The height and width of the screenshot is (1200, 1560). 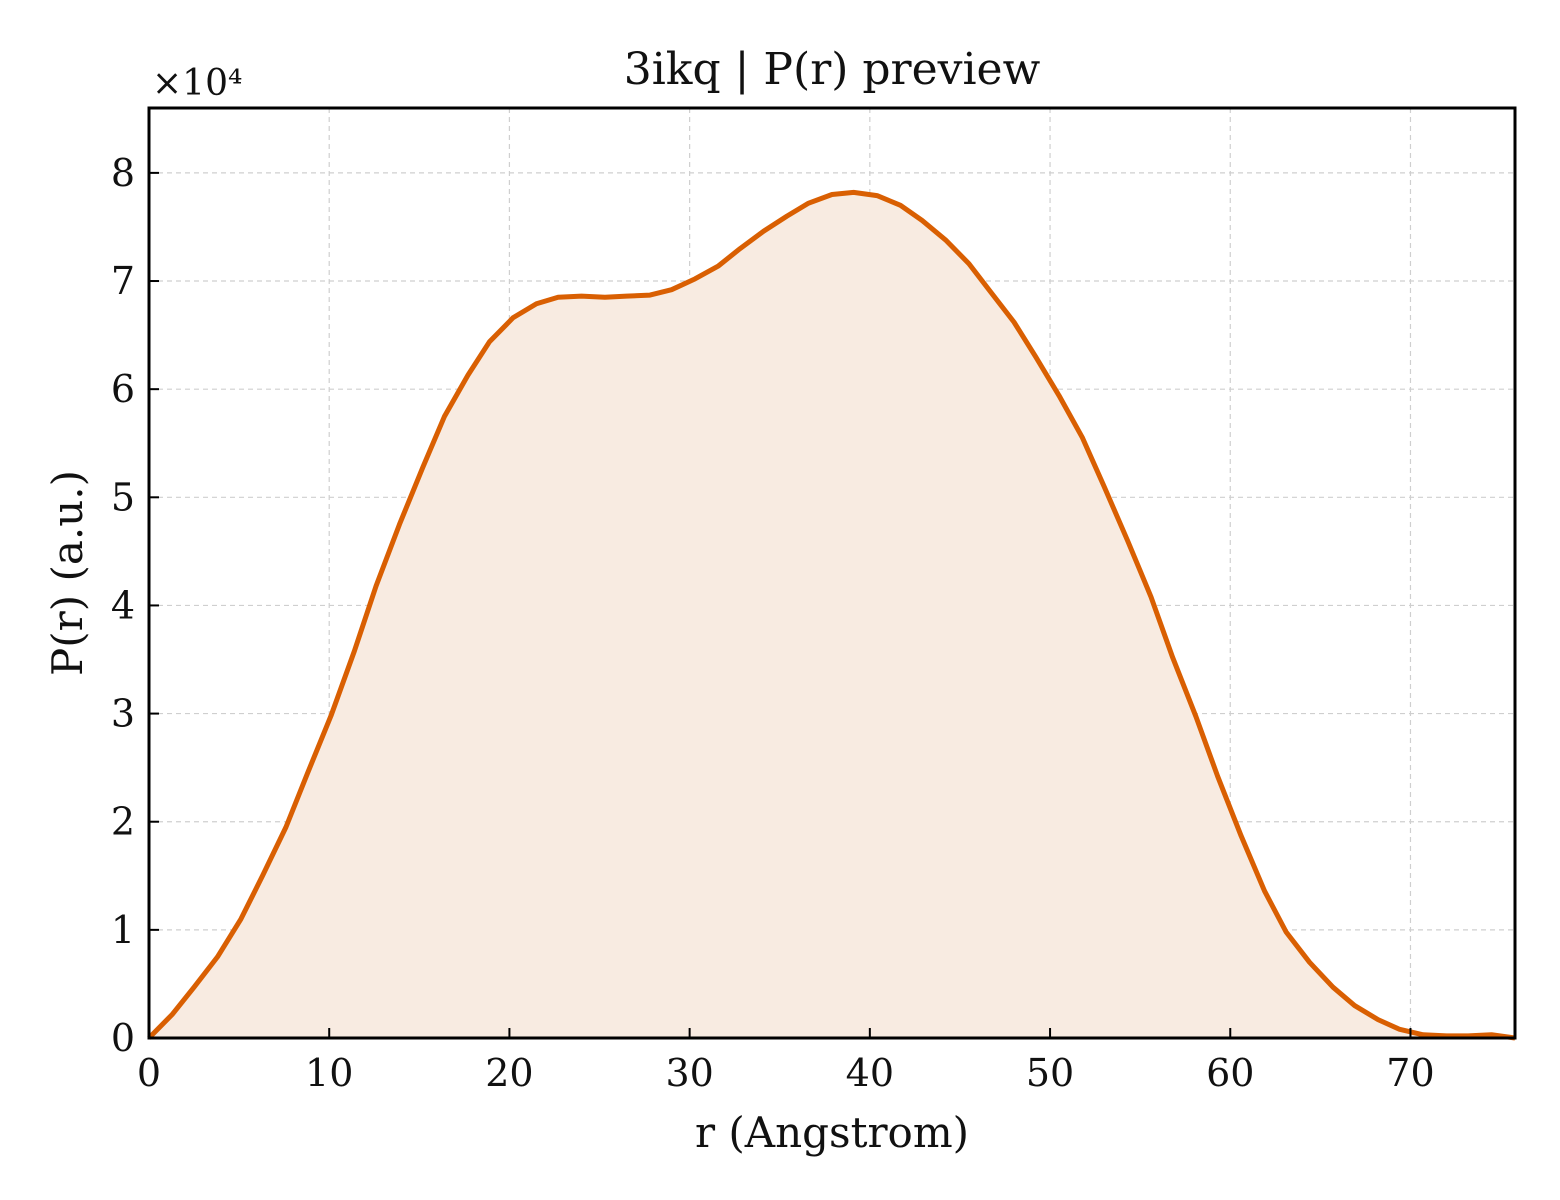 What do you see at coordinates (123, 822) in the screenshot?
I see `y-tick-label: 2` at bounding box center [123, 822].